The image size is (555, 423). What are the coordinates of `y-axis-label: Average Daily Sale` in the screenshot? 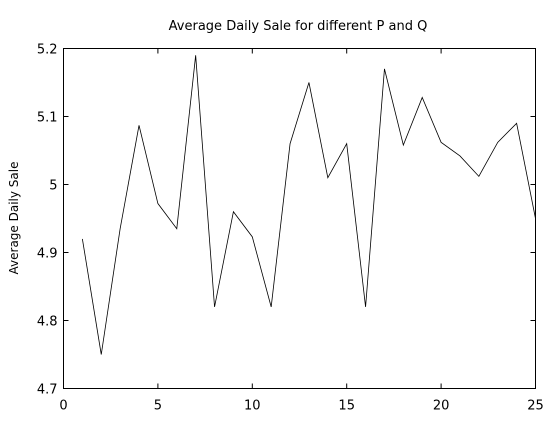 It's located at (14, 218).